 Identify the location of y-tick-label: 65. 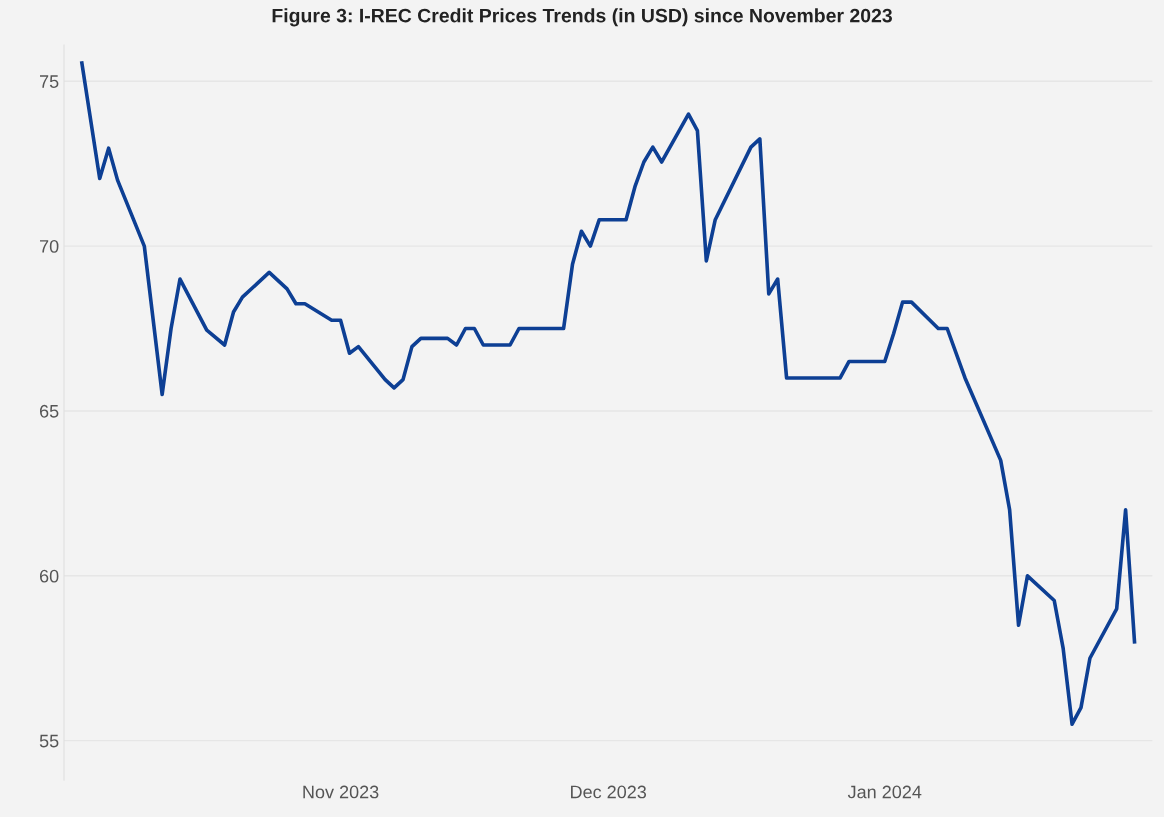
(49, 411).